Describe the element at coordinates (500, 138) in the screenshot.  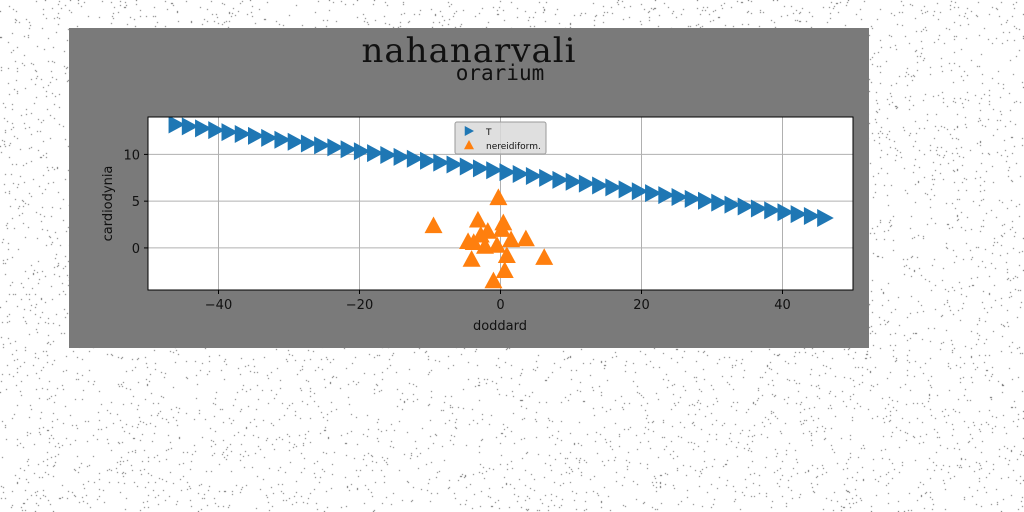
I see `legend-box` at that location.